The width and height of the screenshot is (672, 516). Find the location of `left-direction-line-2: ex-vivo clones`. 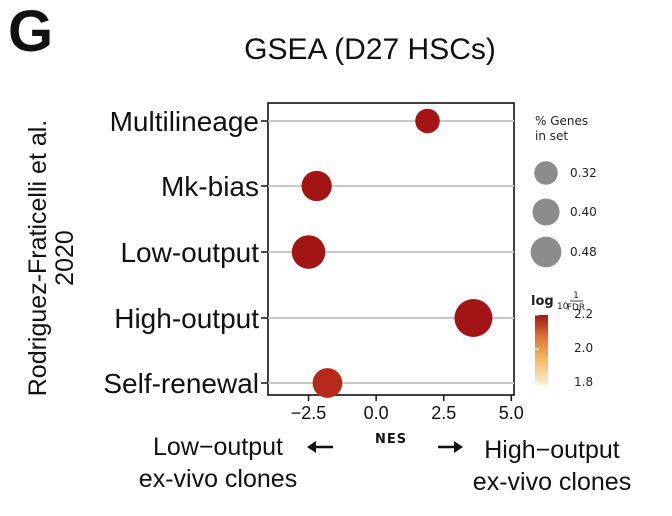

left-direction-line-2: ex-vivo clones is located at coordinates (218, 479).